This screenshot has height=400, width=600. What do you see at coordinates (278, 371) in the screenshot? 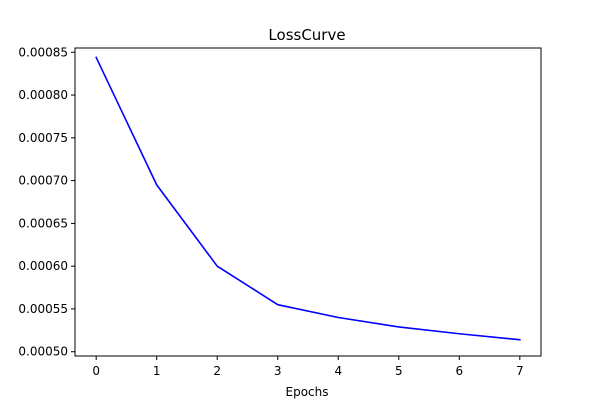
I see `x-tick-label: 3` at bounding box center [278, 371].